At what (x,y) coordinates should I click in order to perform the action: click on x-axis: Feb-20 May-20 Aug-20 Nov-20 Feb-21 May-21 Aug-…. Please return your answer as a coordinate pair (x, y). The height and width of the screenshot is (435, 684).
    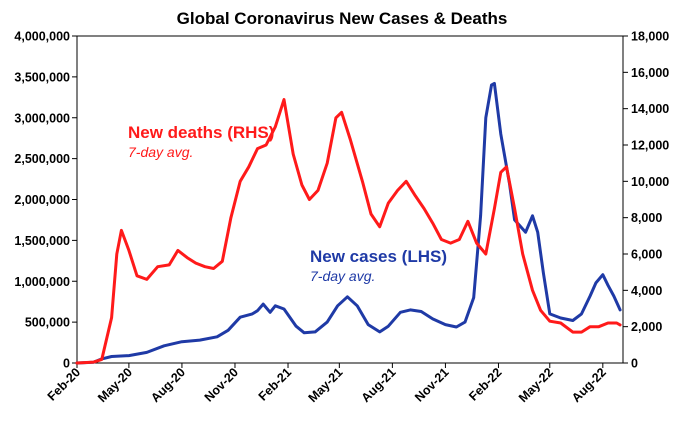
    Looking at the image, I should click on (327, 384).